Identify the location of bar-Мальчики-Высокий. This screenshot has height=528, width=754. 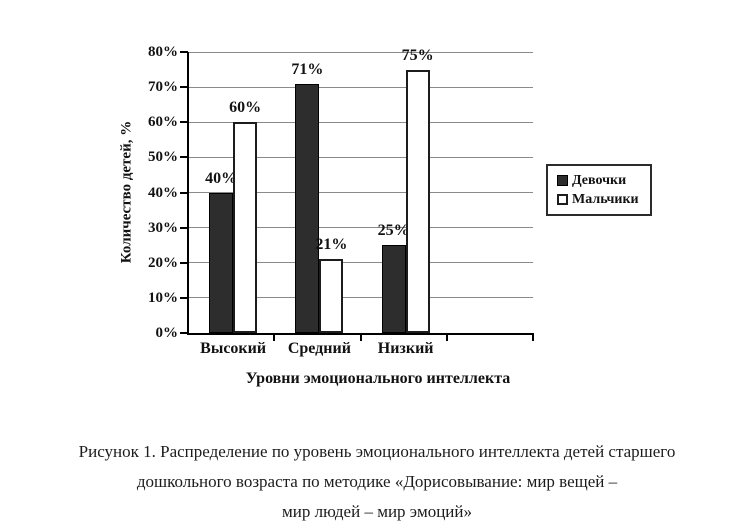
(245, 227).